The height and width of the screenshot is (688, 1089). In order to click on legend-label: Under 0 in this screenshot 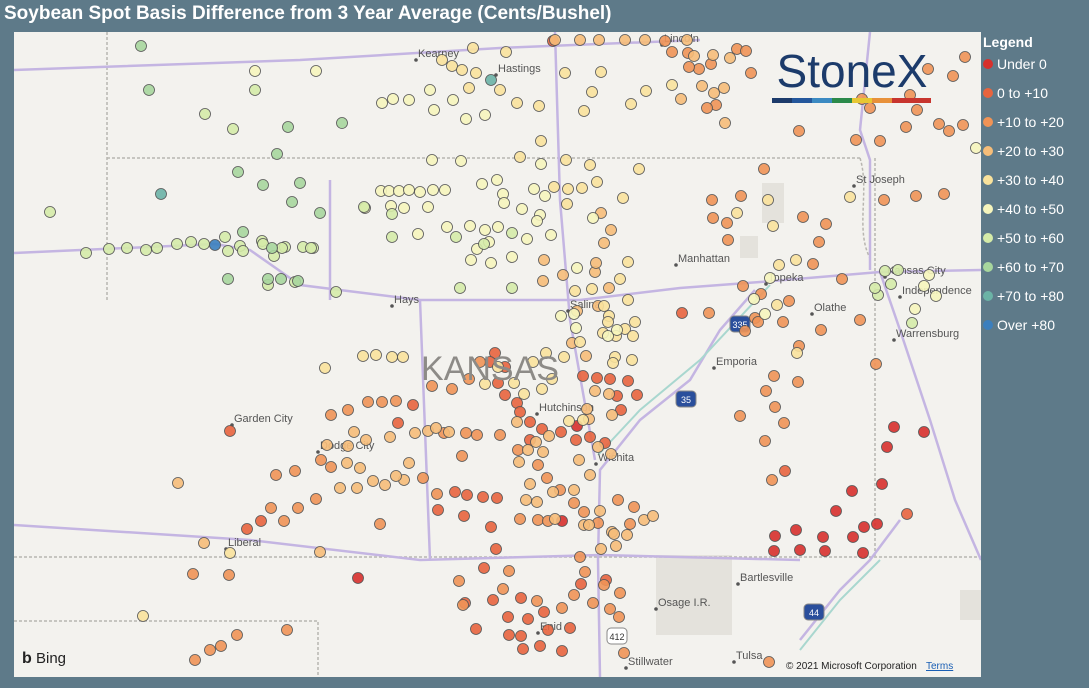, I will do `click(1022, 64)`.